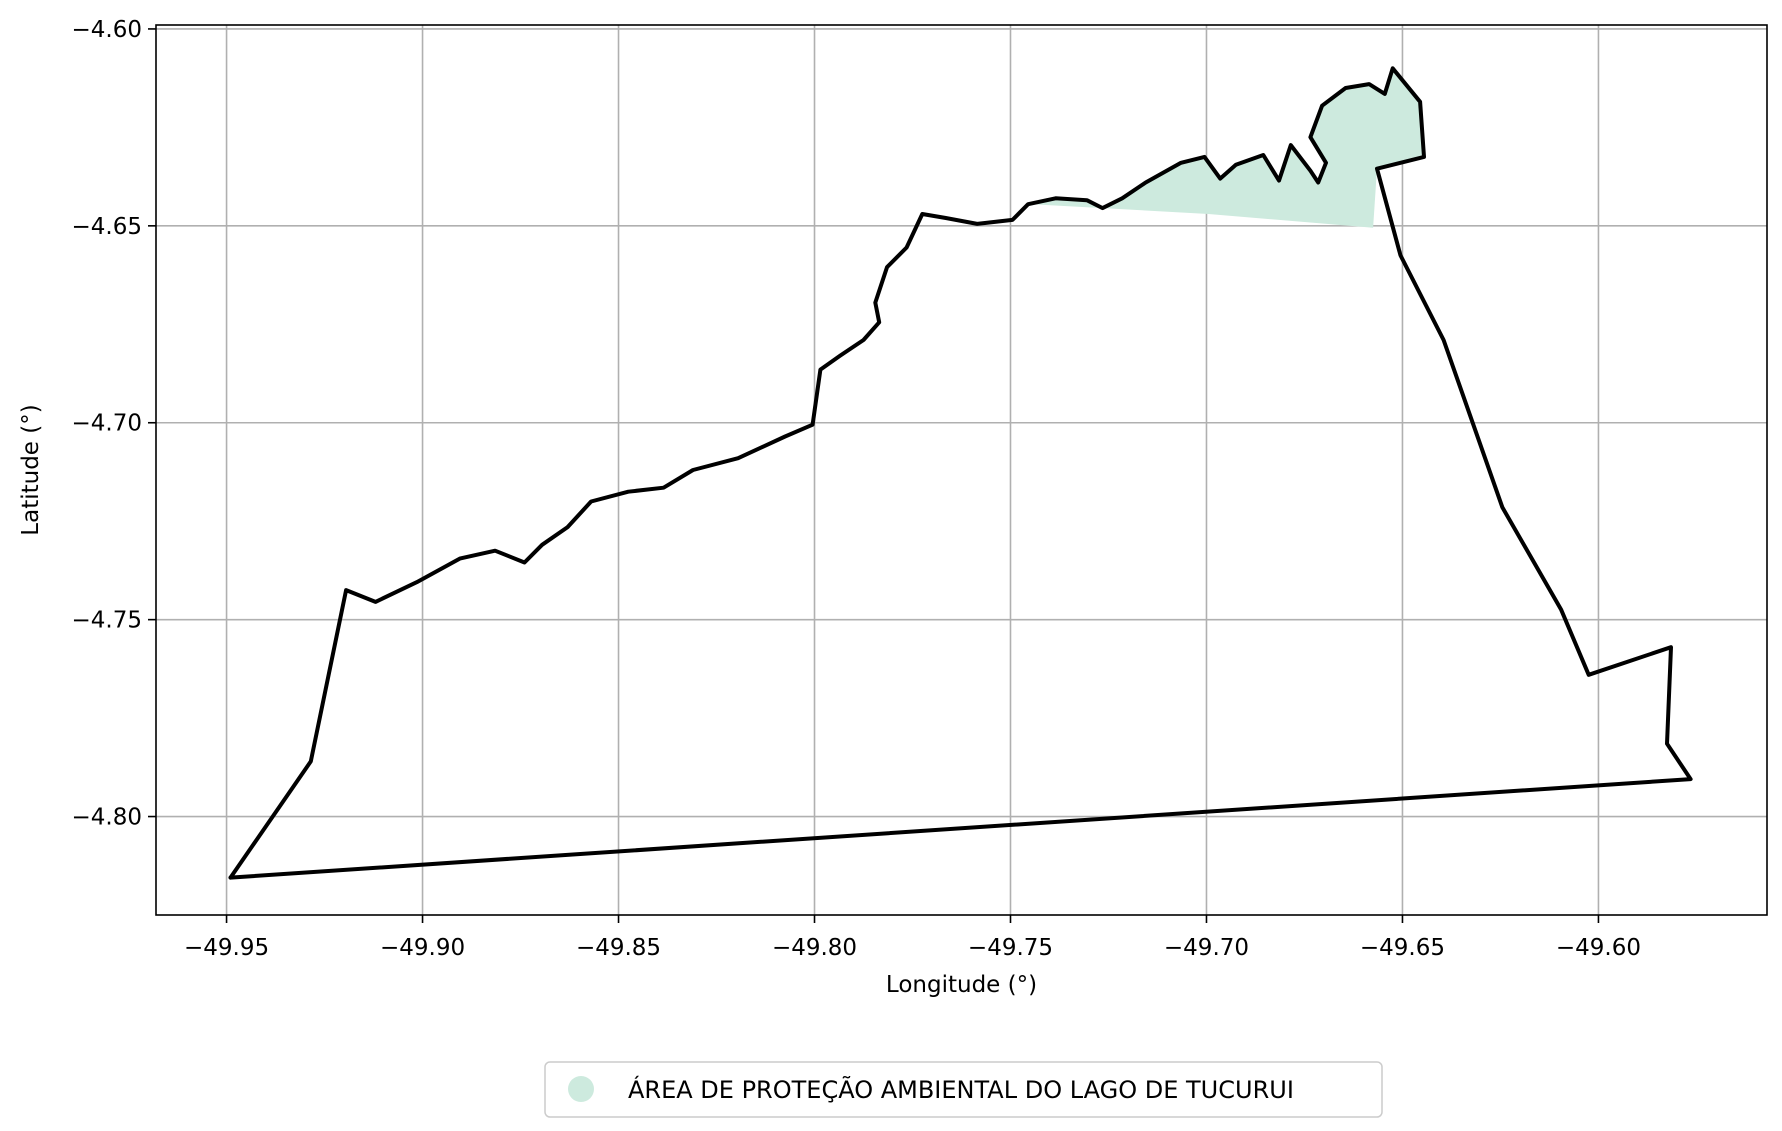  I want to click on x-tick-label: −49.60, so click(1598, 948).